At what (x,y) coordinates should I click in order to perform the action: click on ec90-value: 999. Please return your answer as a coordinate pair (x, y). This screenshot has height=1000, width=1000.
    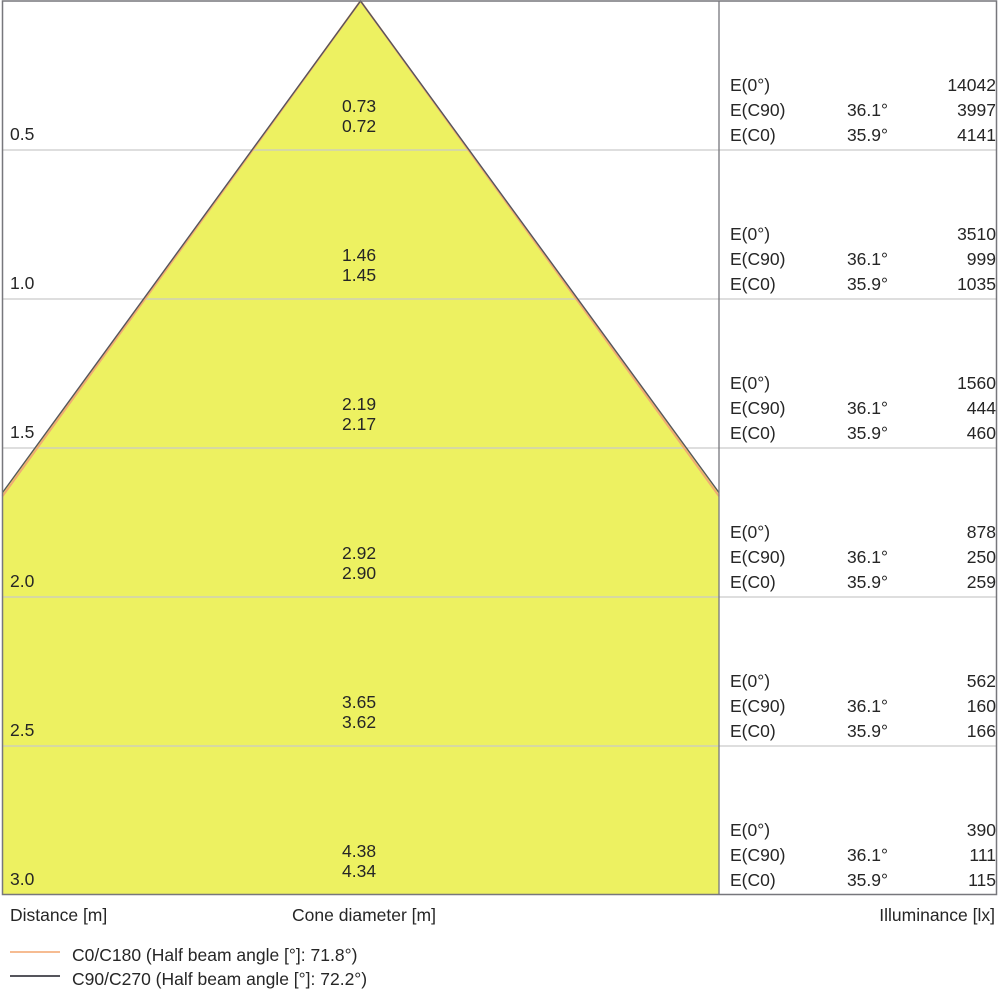
    Looking at the image, I should click on (981, 259).